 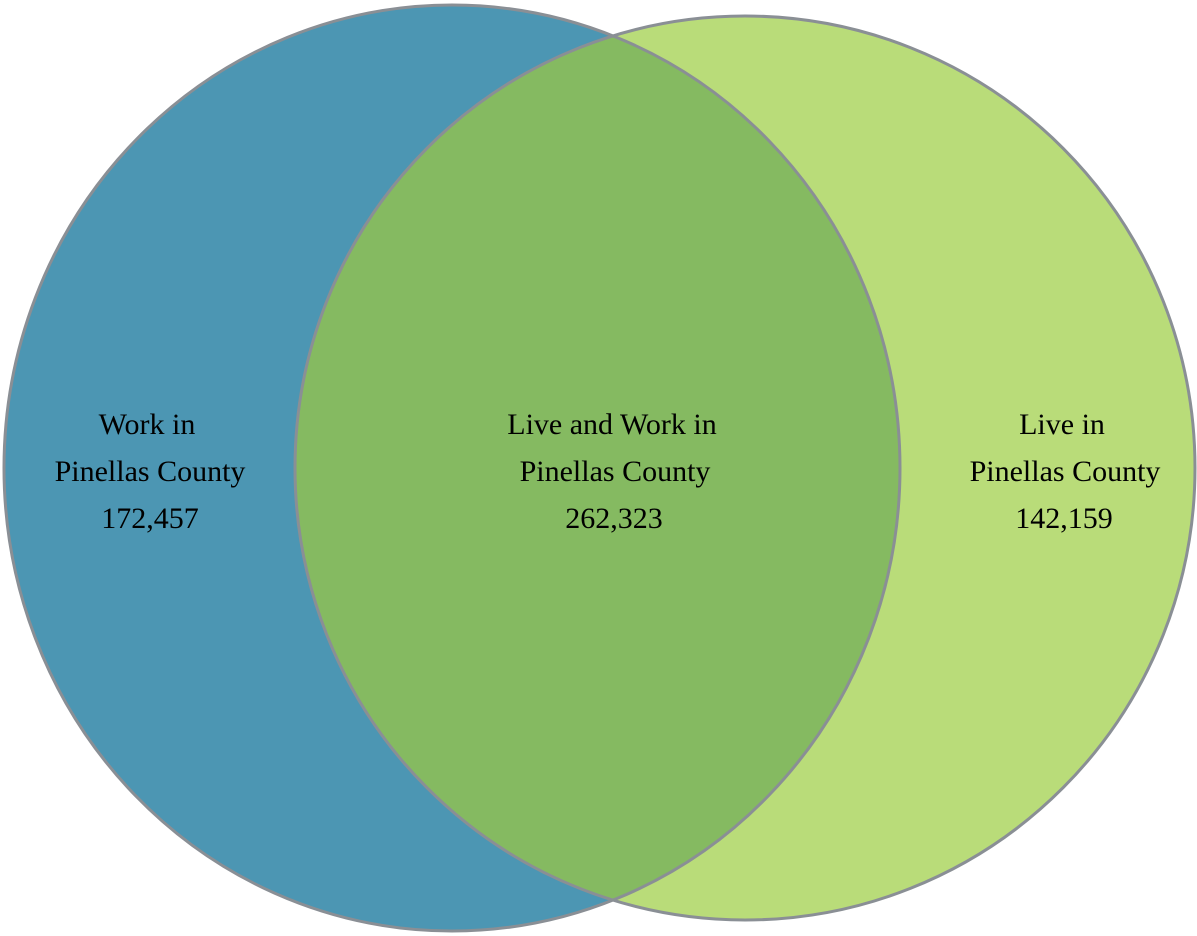 I want to click on live-and-work-label-line1: Live and Work in, so click(x=612, y=424).